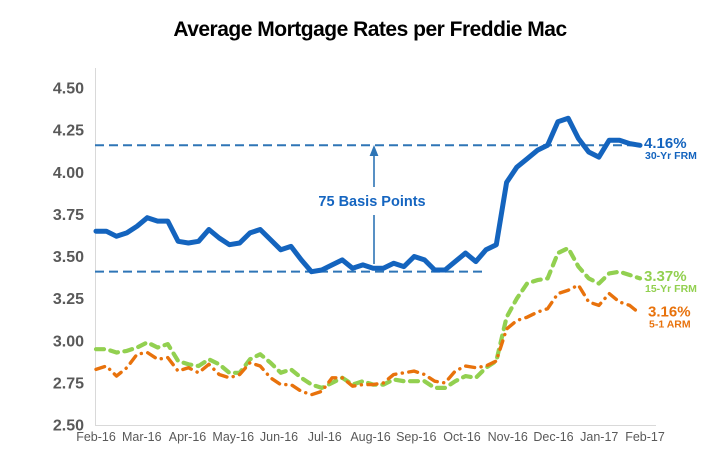 The image size is (728, 462). What do you see at coordinates (370, 437) in the screenshot?
I see `x-tick-label: Aug-16` at bounding box center [370, 437].